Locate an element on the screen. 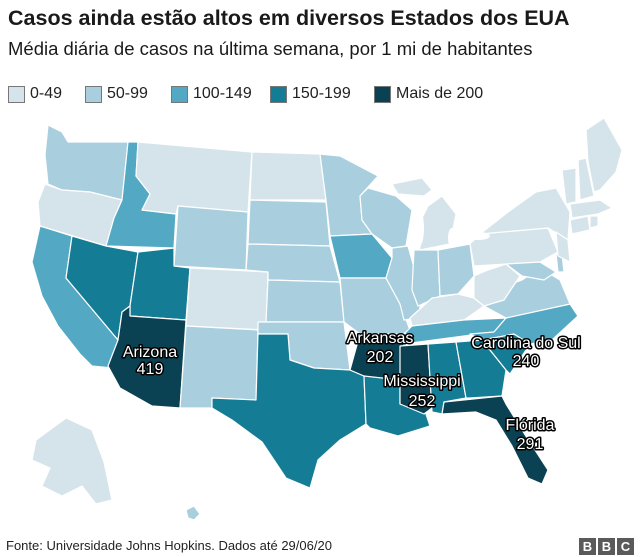 The height and width of the screenshot is (557, 640). label-mississippi-name: Mississippi is located at coordinates (421, 381).